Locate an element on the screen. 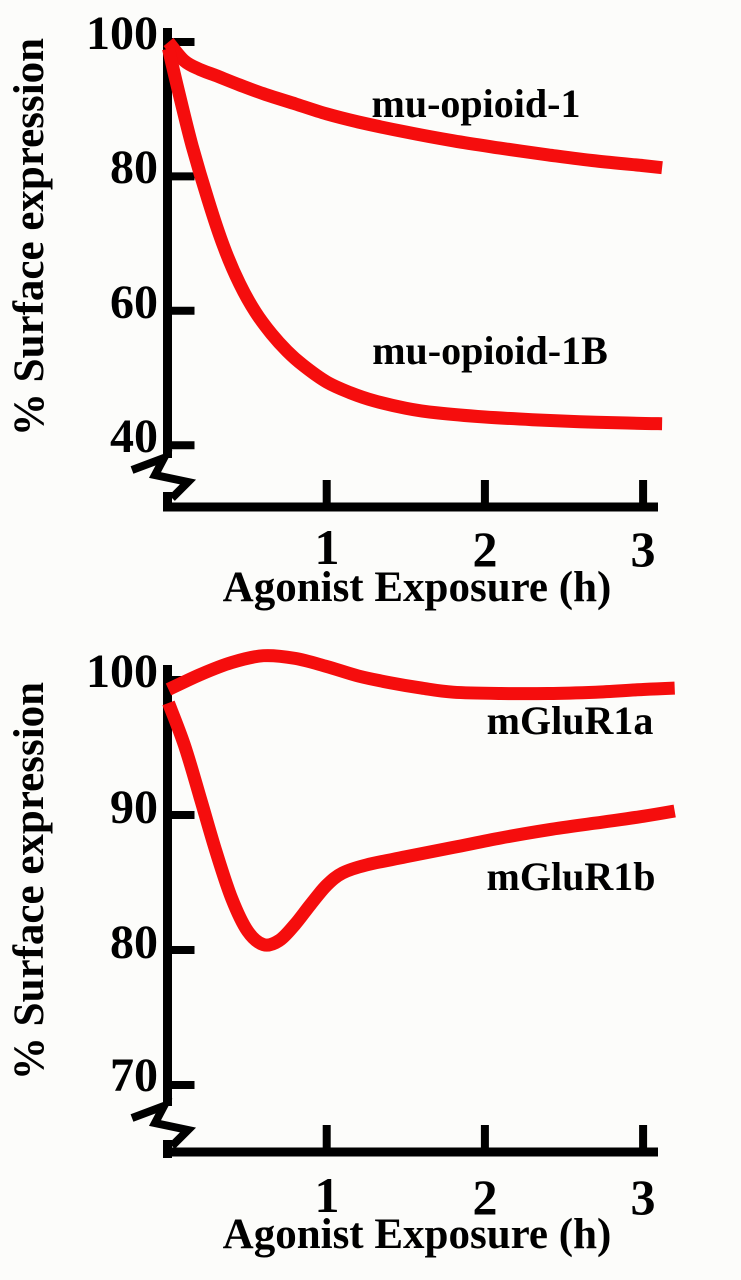 This screenshot has width=741, height=1280. bottom-y-tick-label-90: 90 is located at coordinates (134, 807).